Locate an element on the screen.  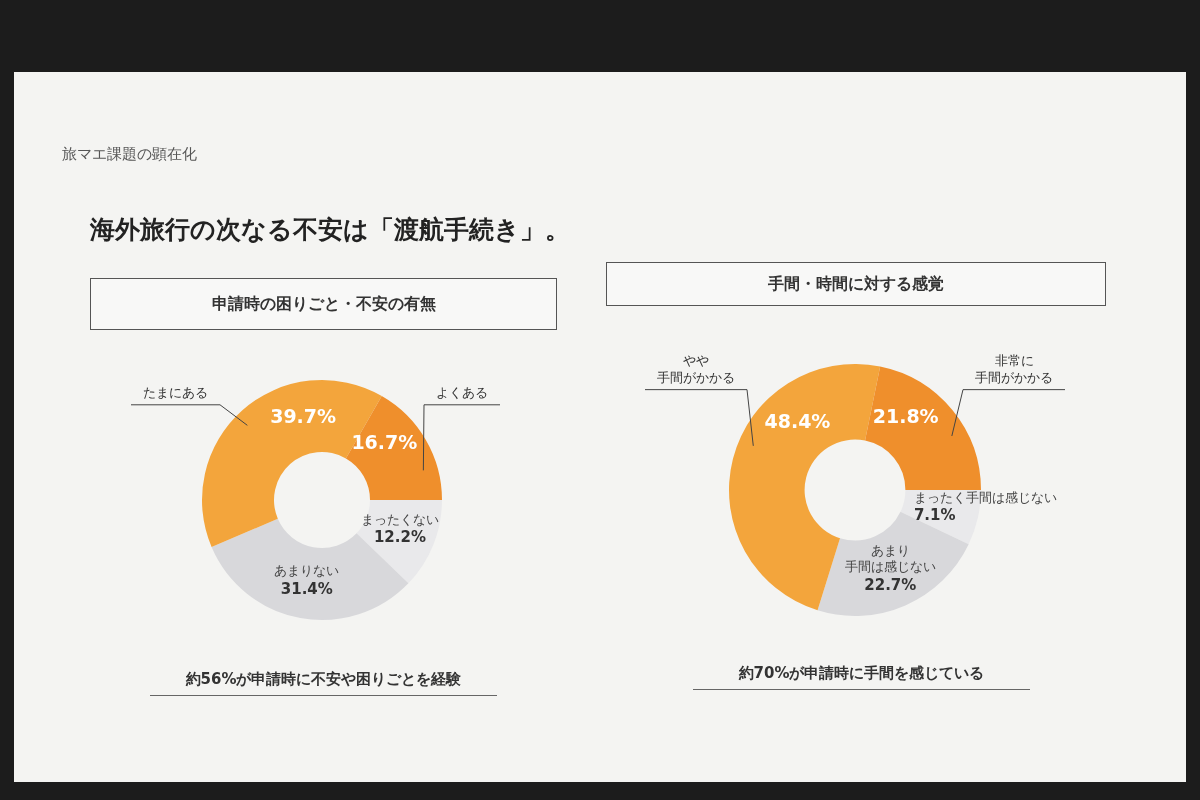
slice-label: あまりない is located at coordinates (307, 570).